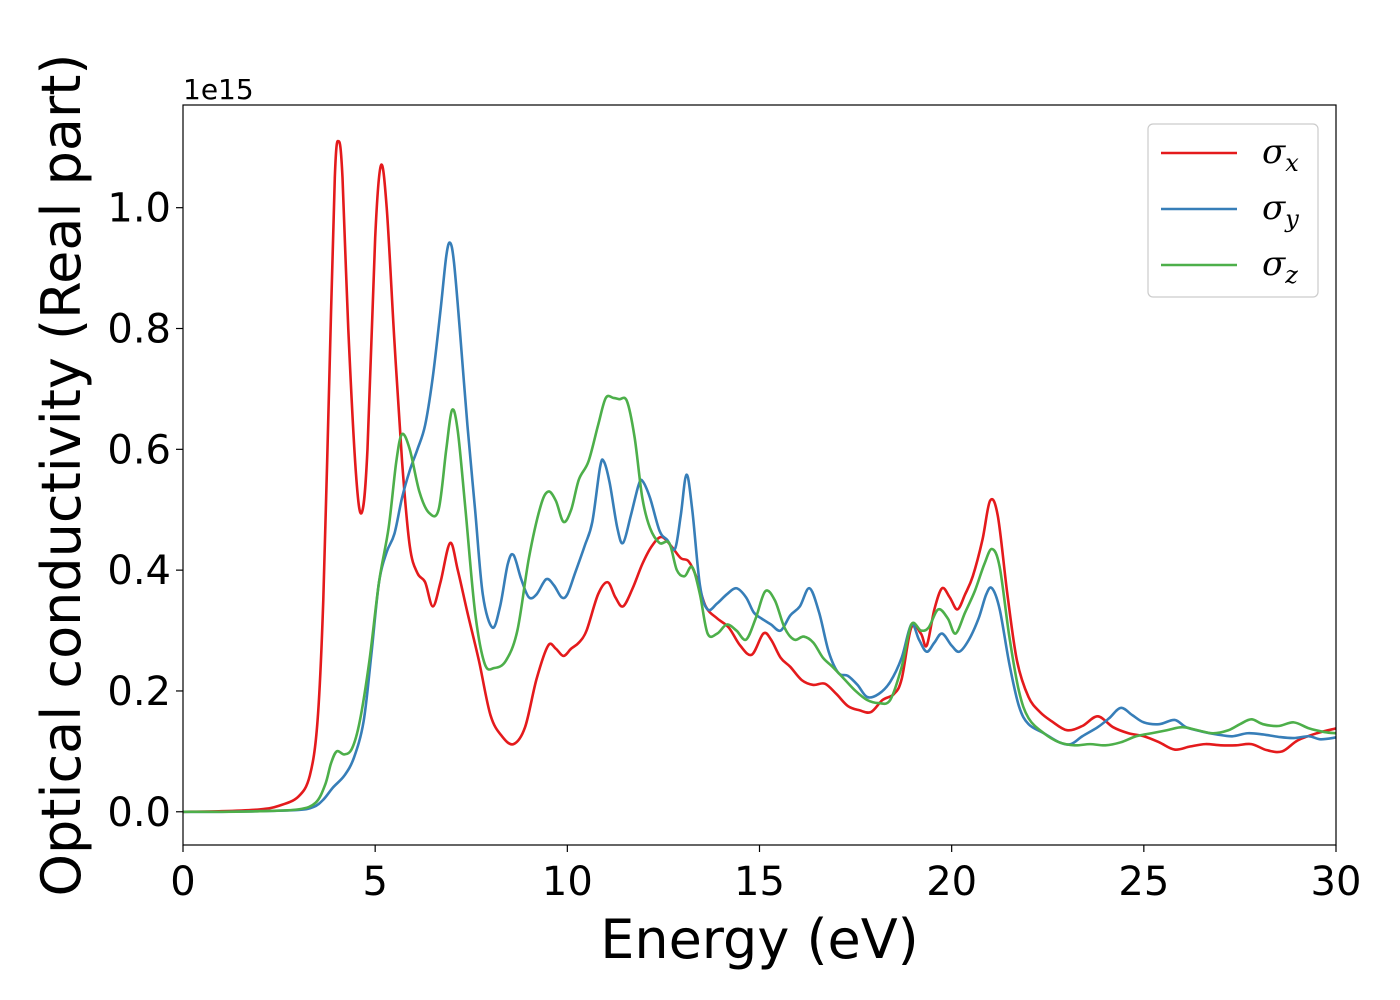  Describe the element at coordinates (139, 330) in the screenshot. I see `y-tick-label: 0.8` at that location.